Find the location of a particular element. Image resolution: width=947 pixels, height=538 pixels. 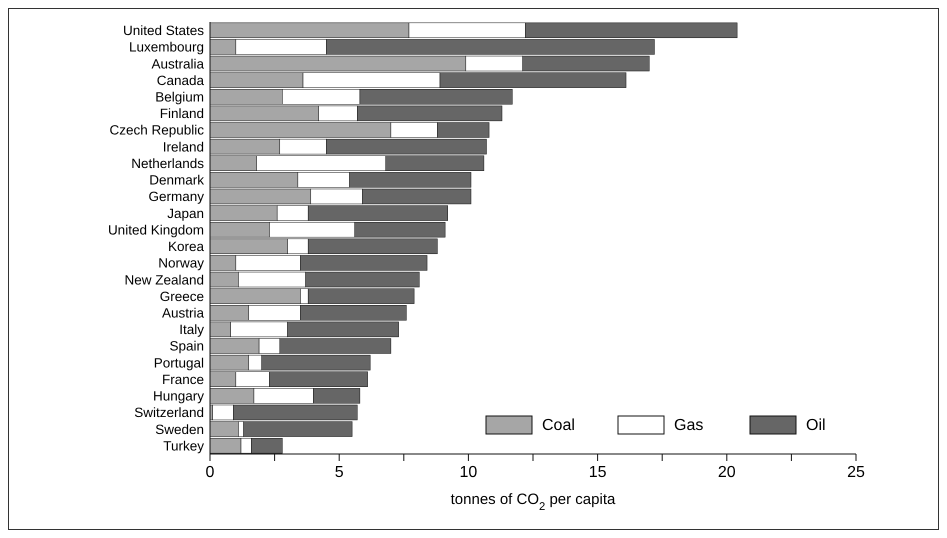

legend-label: Coal is located at coordinates (558, 425).